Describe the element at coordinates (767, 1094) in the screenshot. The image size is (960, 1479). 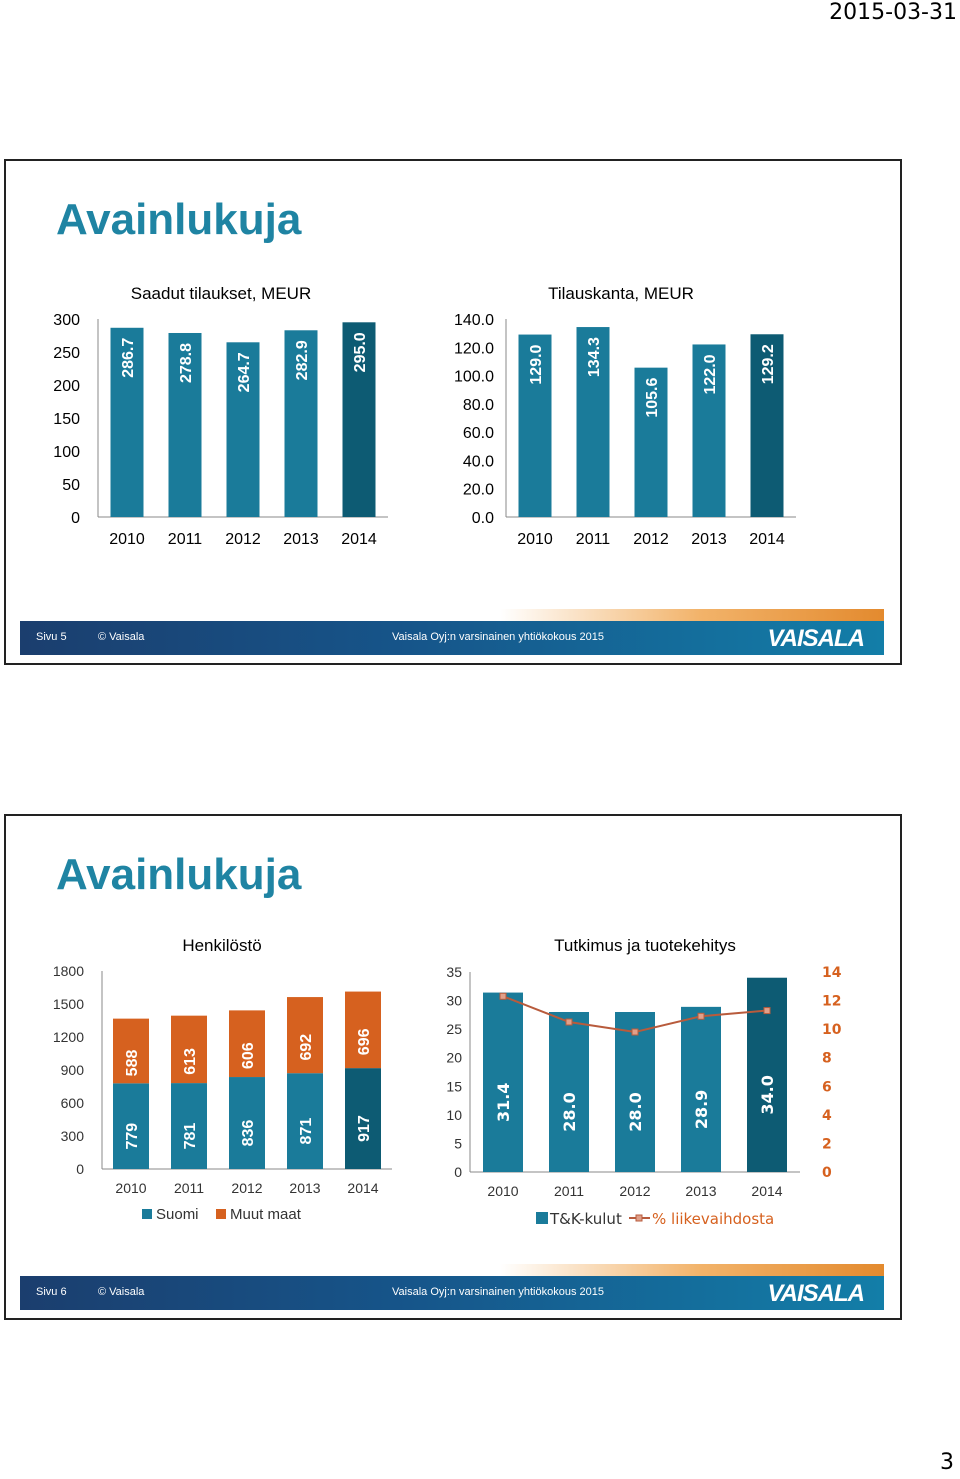
I see `bar-value-label: 34.0` at that location.